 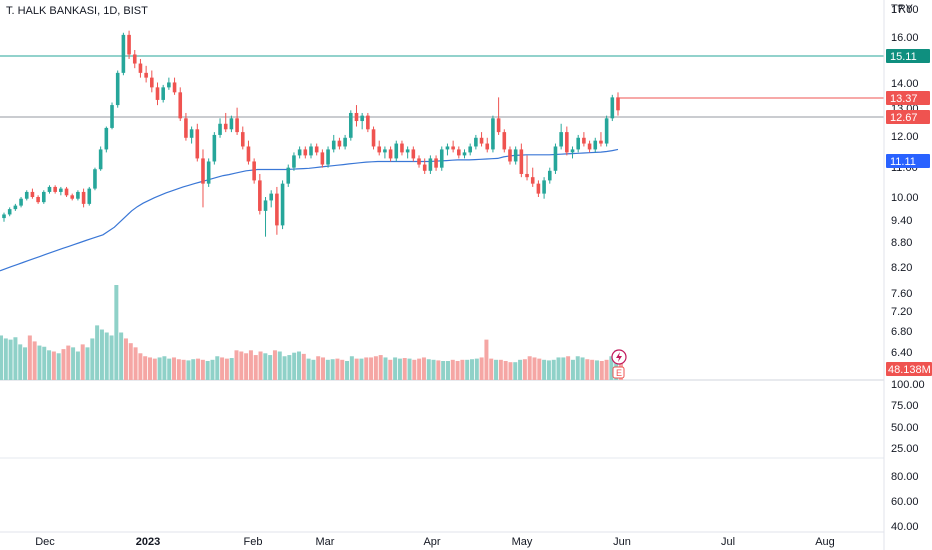 What do you see at coordinates (901, 332) in the screenshot?
I see `price-tick-label: 6.80` at bounding box center [901, 332].